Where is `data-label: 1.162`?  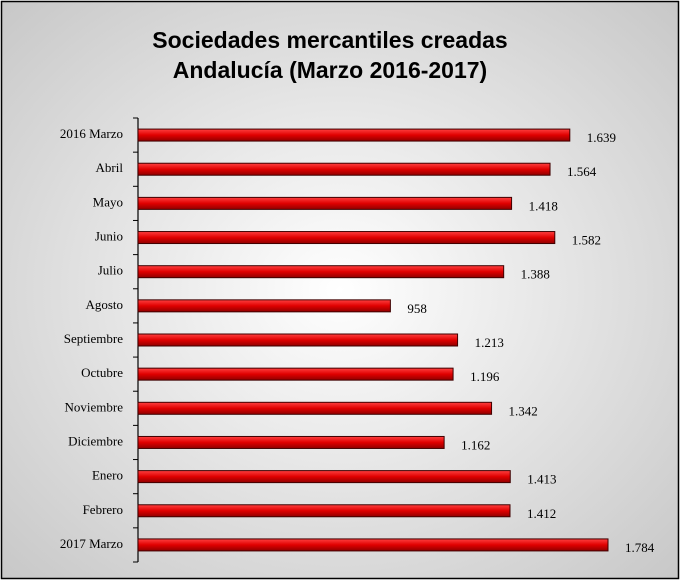
data-label: 1.162 is located at coordinates (475, 444).